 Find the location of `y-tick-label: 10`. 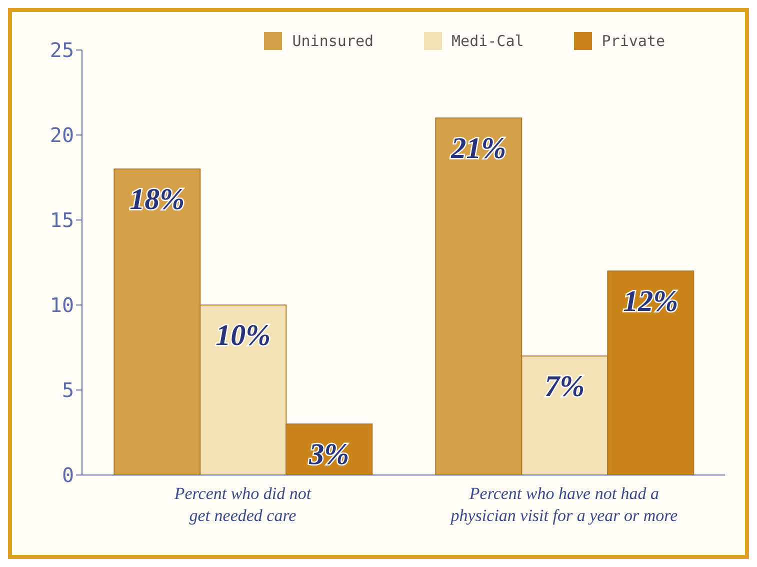

y-tick-label: 10 is located at coordinates (62, 305).